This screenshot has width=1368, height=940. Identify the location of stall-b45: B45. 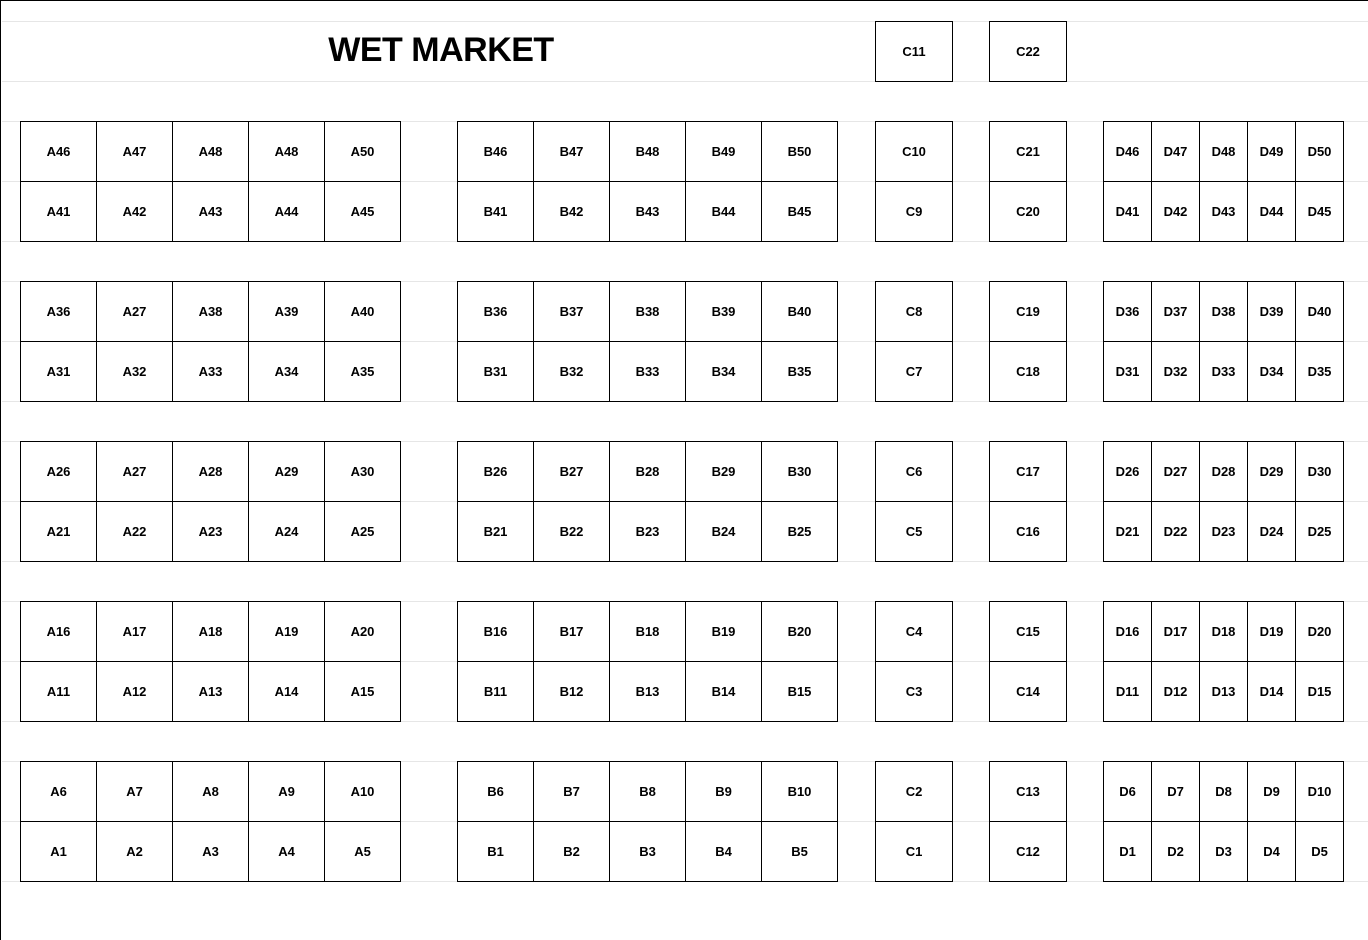
(799, 211).